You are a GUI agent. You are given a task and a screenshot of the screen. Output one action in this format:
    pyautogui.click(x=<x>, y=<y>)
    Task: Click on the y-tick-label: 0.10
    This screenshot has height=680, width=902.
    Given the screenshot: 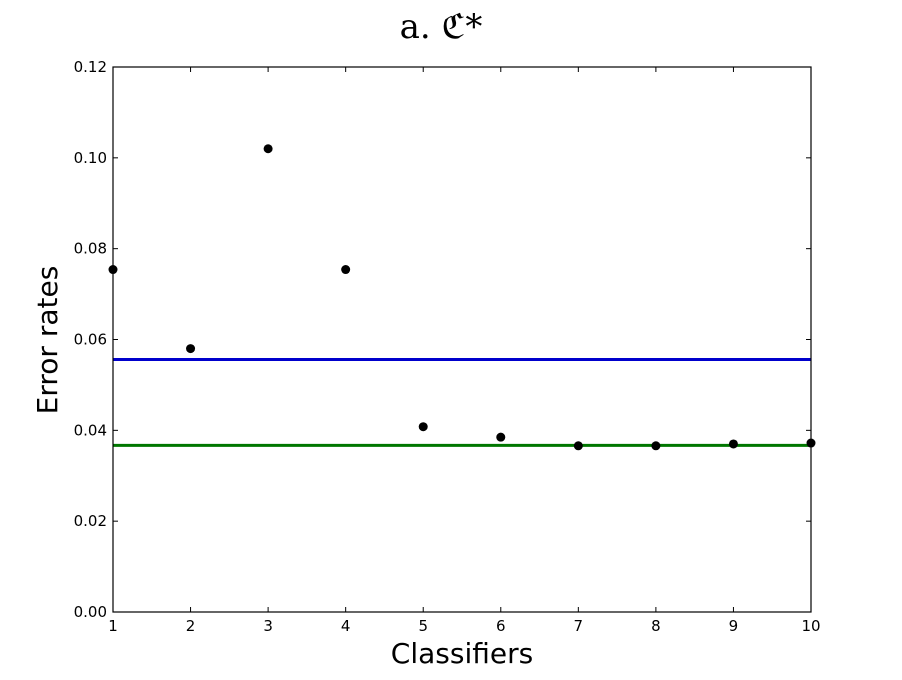 What is the action you would take?
    pyautogui.click(x=90, y=158)
    